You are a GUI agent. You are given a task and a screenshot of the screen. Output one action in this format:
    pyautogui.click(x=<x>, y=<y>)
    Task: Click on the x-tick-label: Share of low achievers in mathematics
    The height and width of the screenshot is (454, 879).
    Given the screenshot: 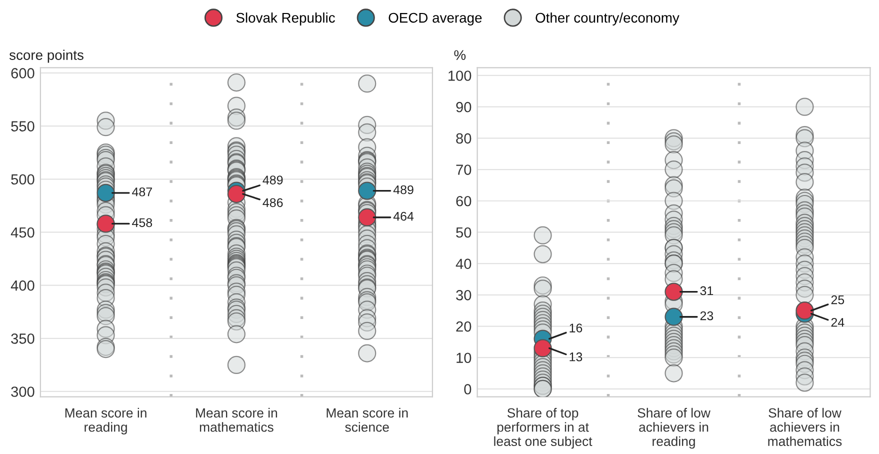 What is the action you would take?
    pyautogui.click(x=805, y=427)
    